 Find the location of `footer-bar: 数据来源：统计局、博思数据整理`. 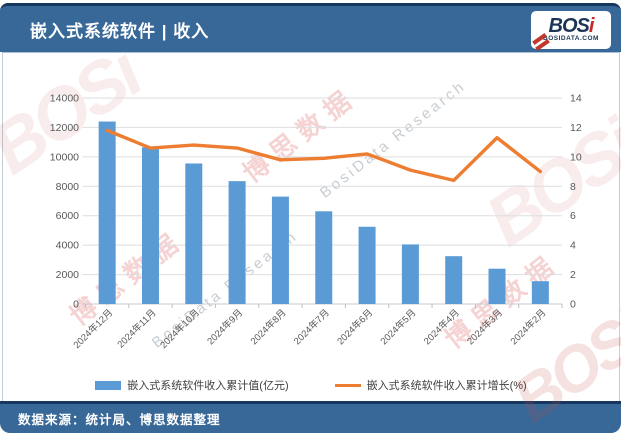

footer-bar: 数据来源：统计局、博思数据整理 is located at coordinates (310, 417).